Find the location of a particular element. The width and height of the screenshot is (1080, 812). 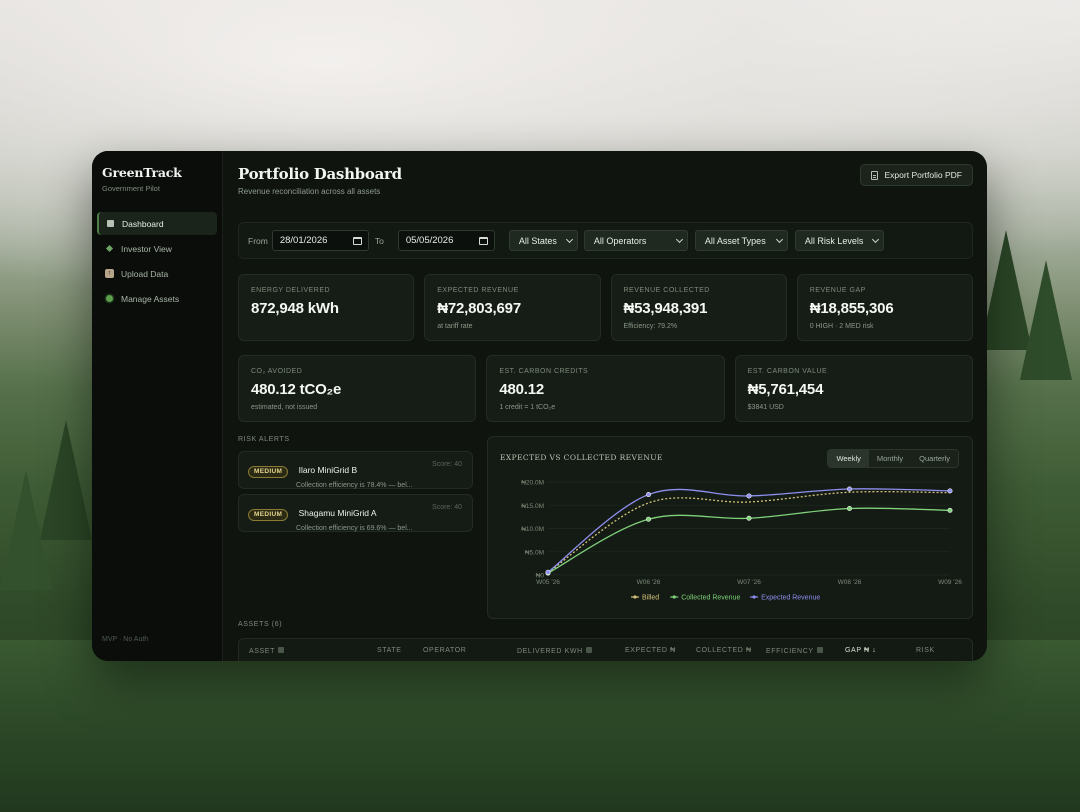

state-select-value: All States is located at coordinates (537, 240).